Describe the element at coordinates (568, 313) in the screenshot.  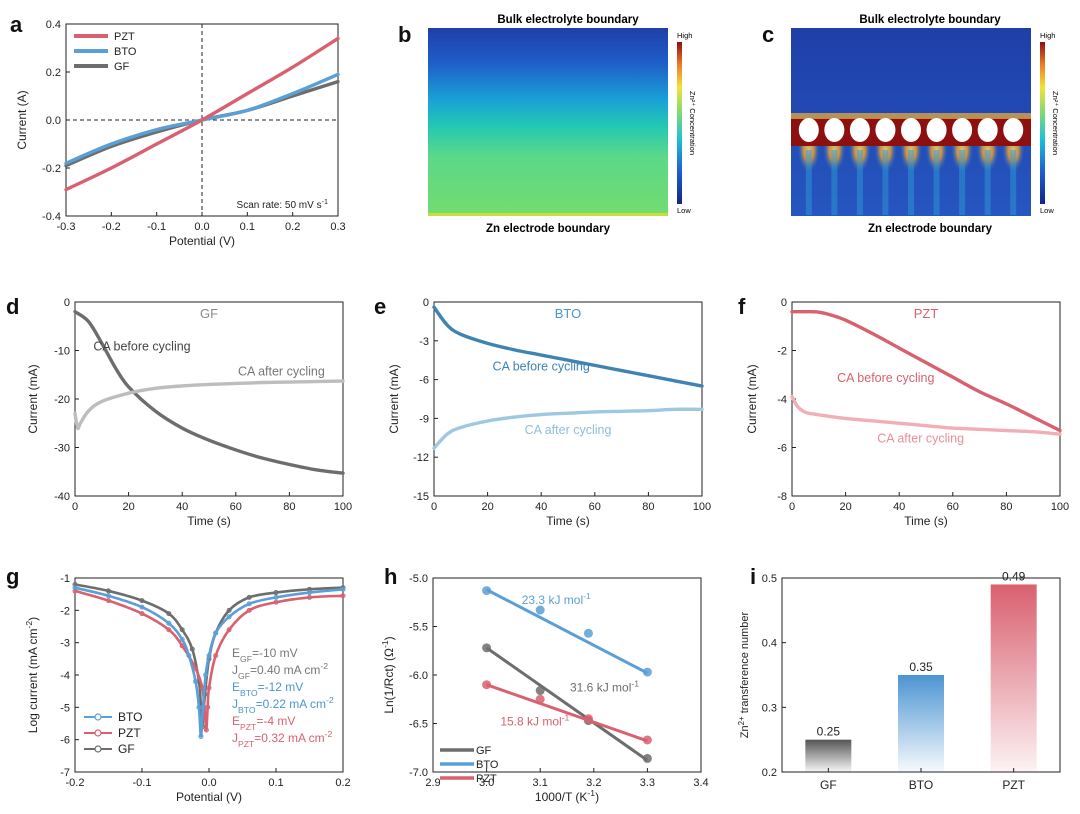
I see `chart-title: BTO` at that location.